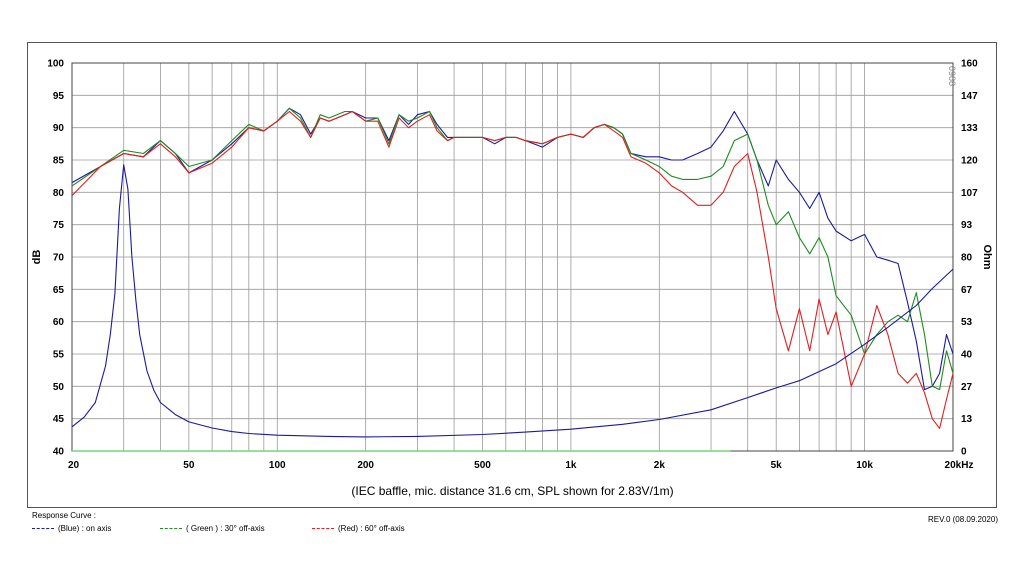  What do you see at coordinates (55, 64) in the screenshot?
I see `y-tick-label: 100` at bounding box center [55, 64].